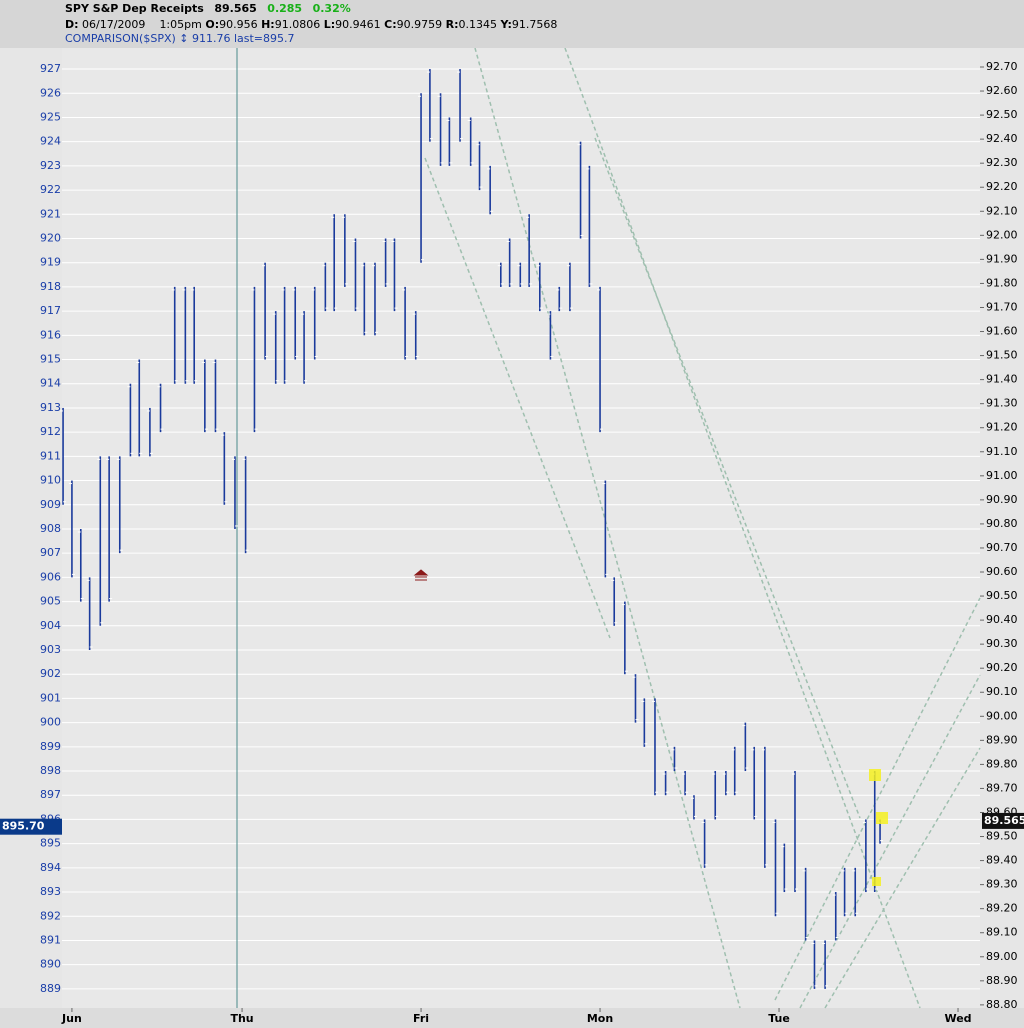  Describe the element at coordinates (1002, 306) in the screenshot. I see `y2-tick-label: 91.70` at that location.